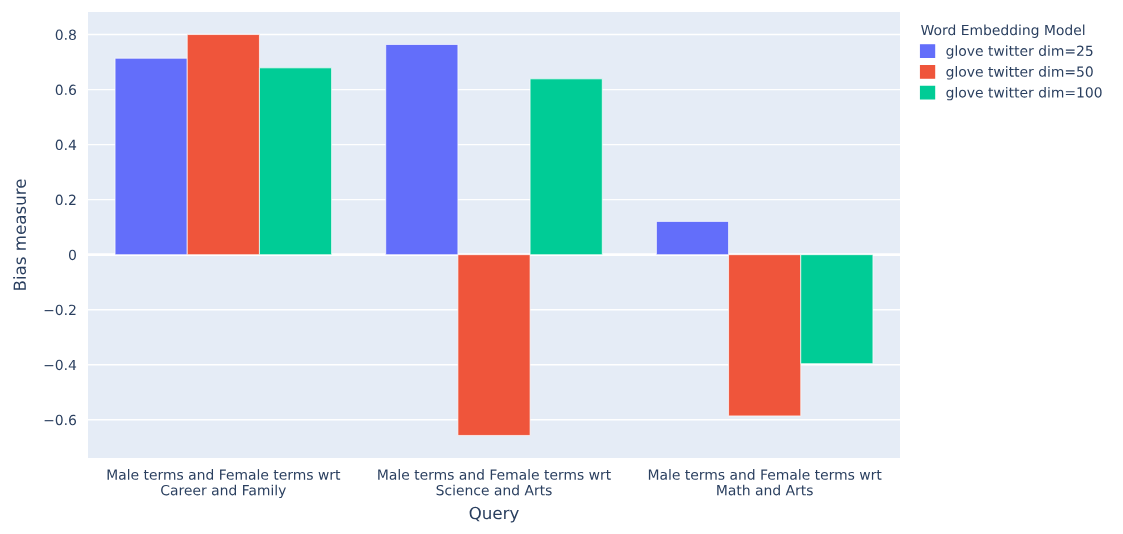 The height and width of the screenshot is (534, 1123). Describe the element at coordinates (1003, 31) in the screenshot. I see `legend-title: Word Embedding Model` at that location.